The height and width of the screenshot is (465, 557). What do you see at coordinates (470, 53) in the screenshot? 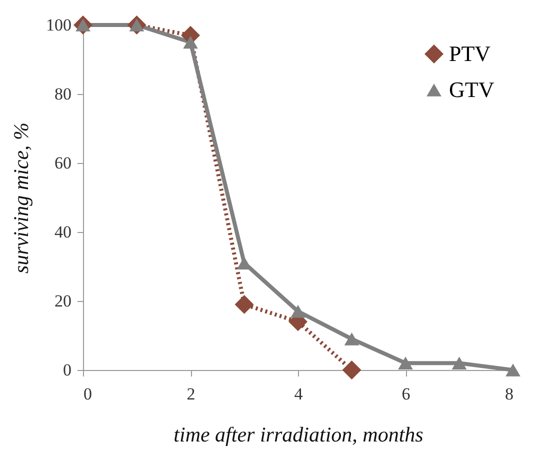
I see `legend-label: PTV` at bounding box center [470, 53].